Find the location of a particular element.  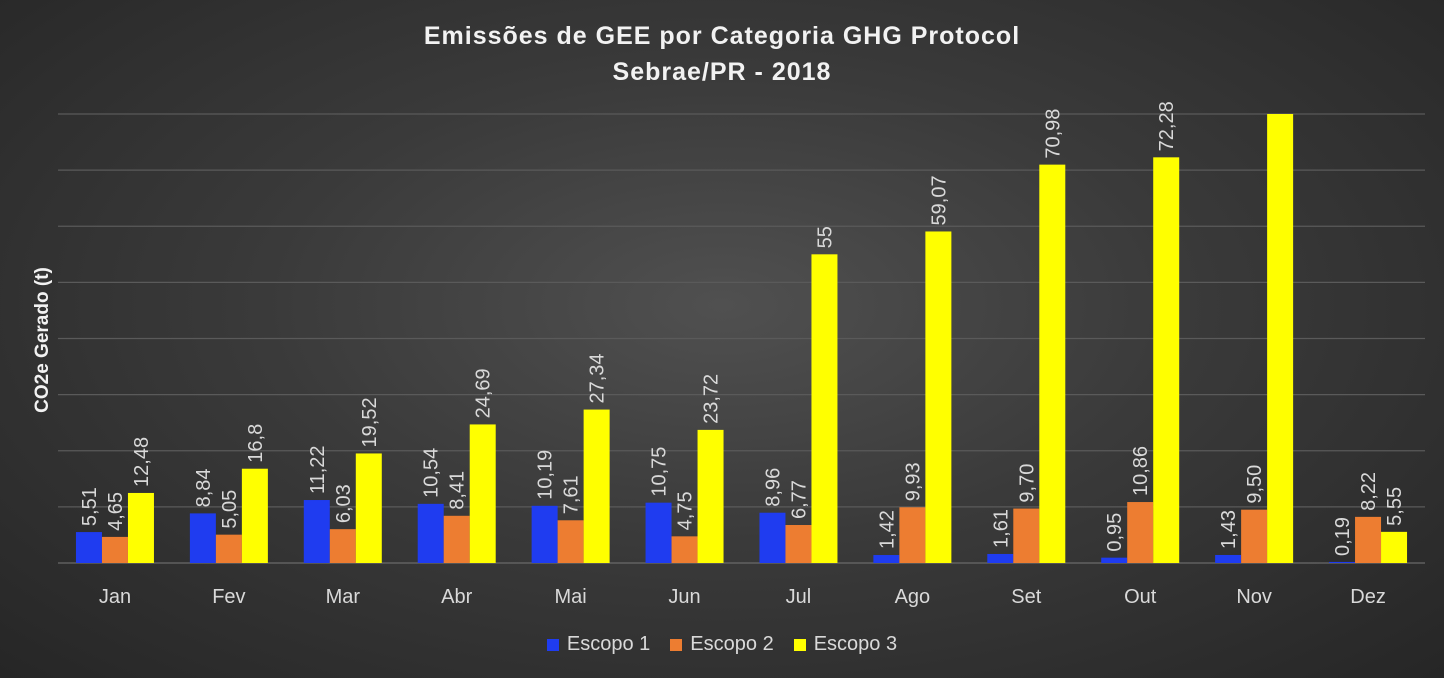

data-label: 24,69 is located at coordinates (484, 393).